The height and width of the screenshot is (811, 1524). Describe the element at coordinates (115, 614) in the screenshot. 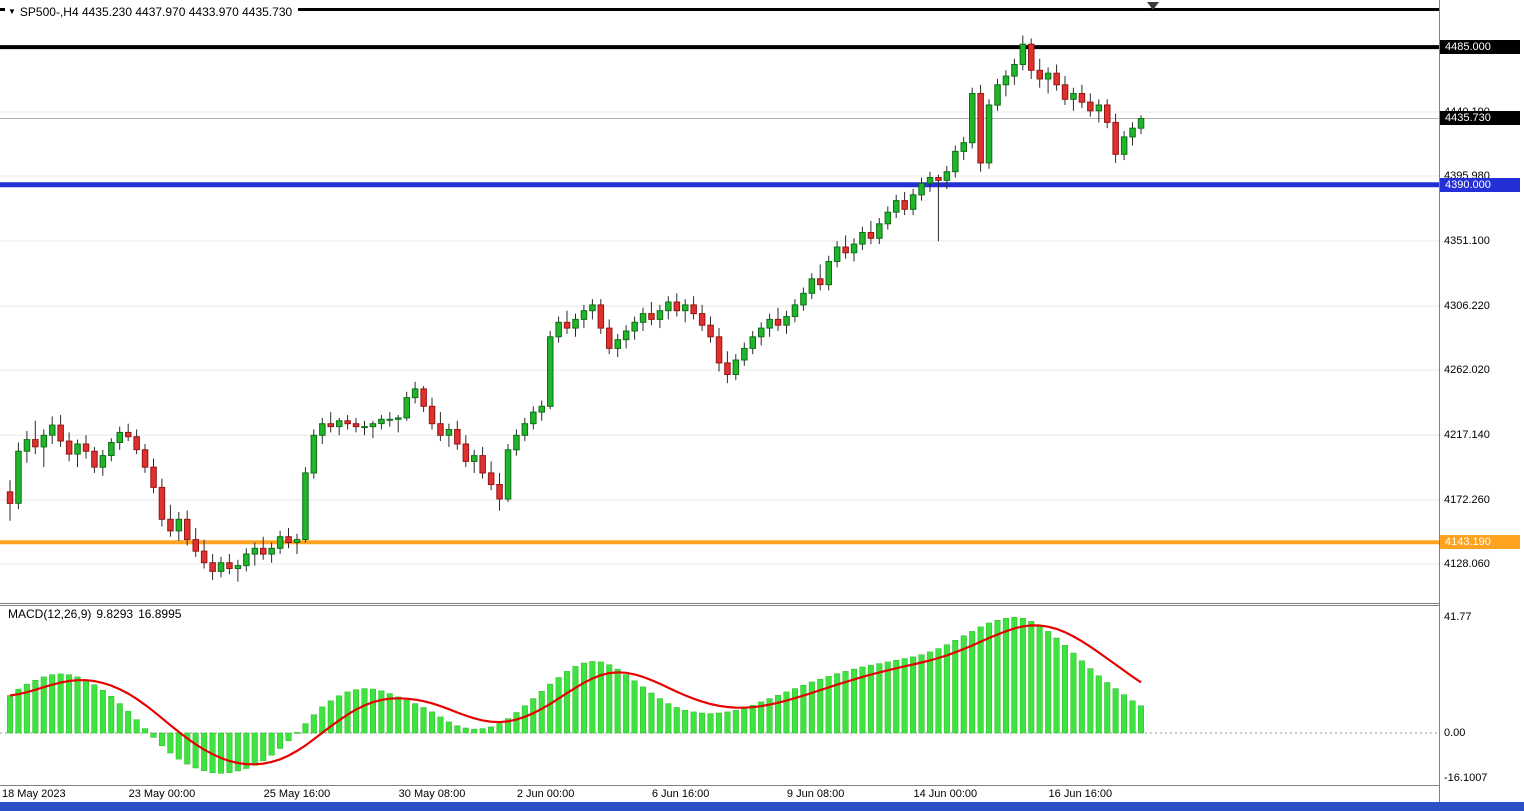

I see `macd-value-text: 9.8293` at that location.